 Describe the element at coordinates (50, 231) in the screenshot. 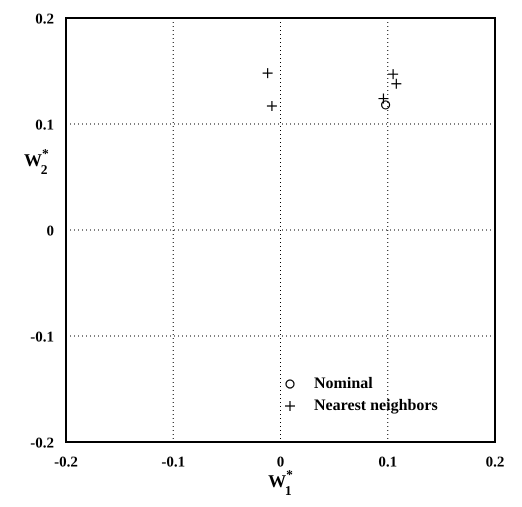

I see `y-tick-label: 0` at that location.